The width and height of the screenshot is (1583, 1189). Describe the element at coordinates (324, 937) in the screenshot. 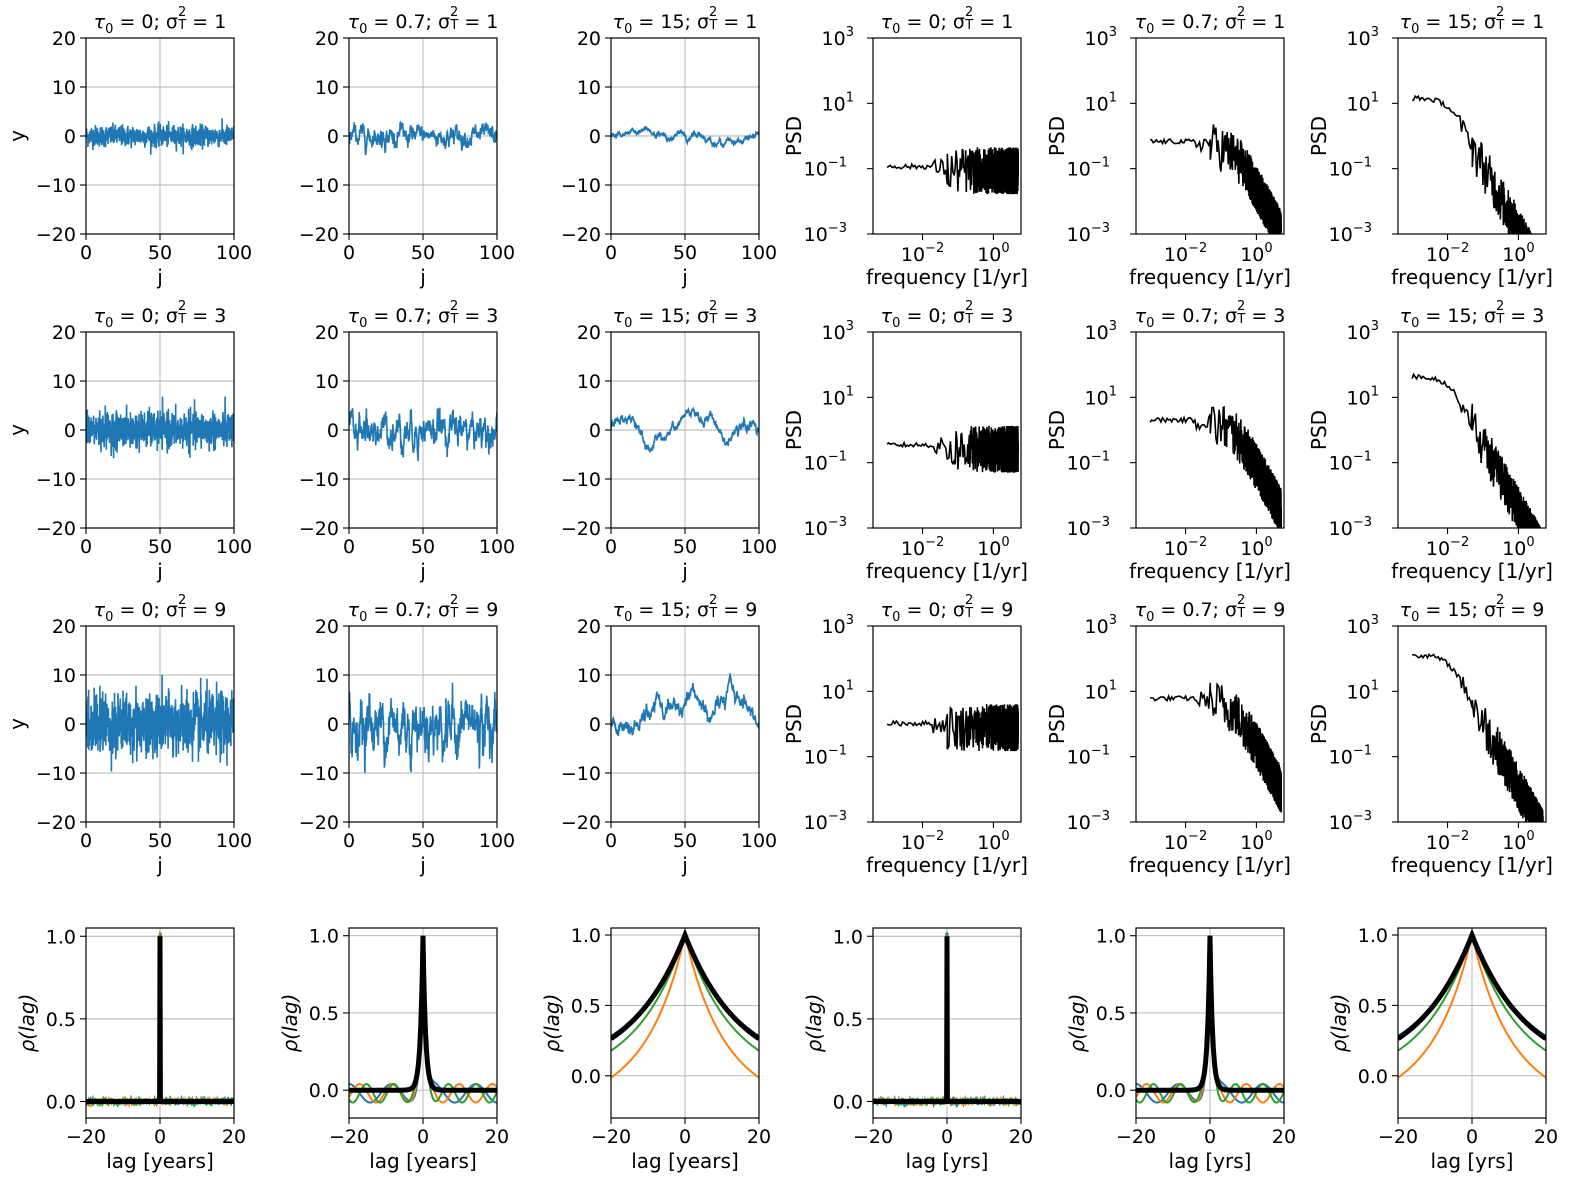

I see `y-tick-label: 1.0` at that location.